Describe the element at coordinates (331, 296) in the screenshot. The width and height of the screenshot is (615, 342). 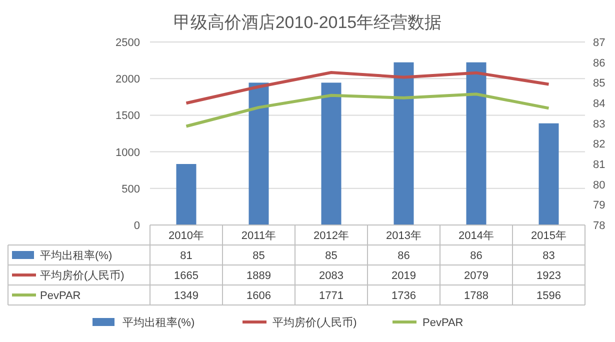
I see `data-label: 1771` at that location.